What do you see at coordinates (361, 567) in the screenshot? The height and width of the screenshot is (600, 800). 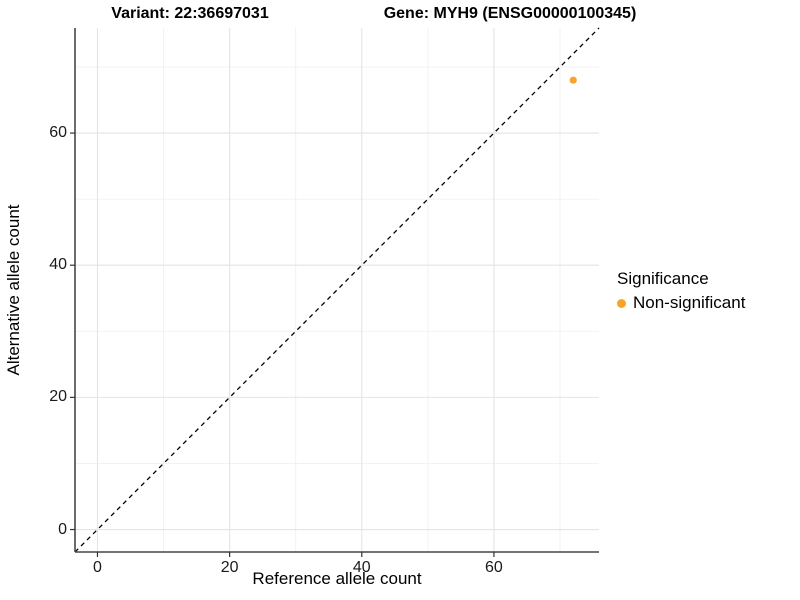 I see `x-tick-label: 40` at bounding box center [361, 567].